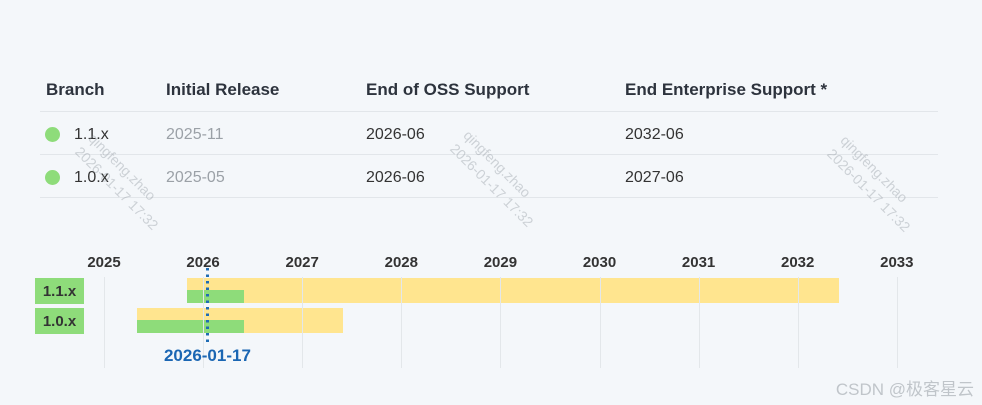 This screenshot has width=982, height=405. Describe the element at coordinates (501, 322) in the screenshot. I see `gridline-2029` at that location.